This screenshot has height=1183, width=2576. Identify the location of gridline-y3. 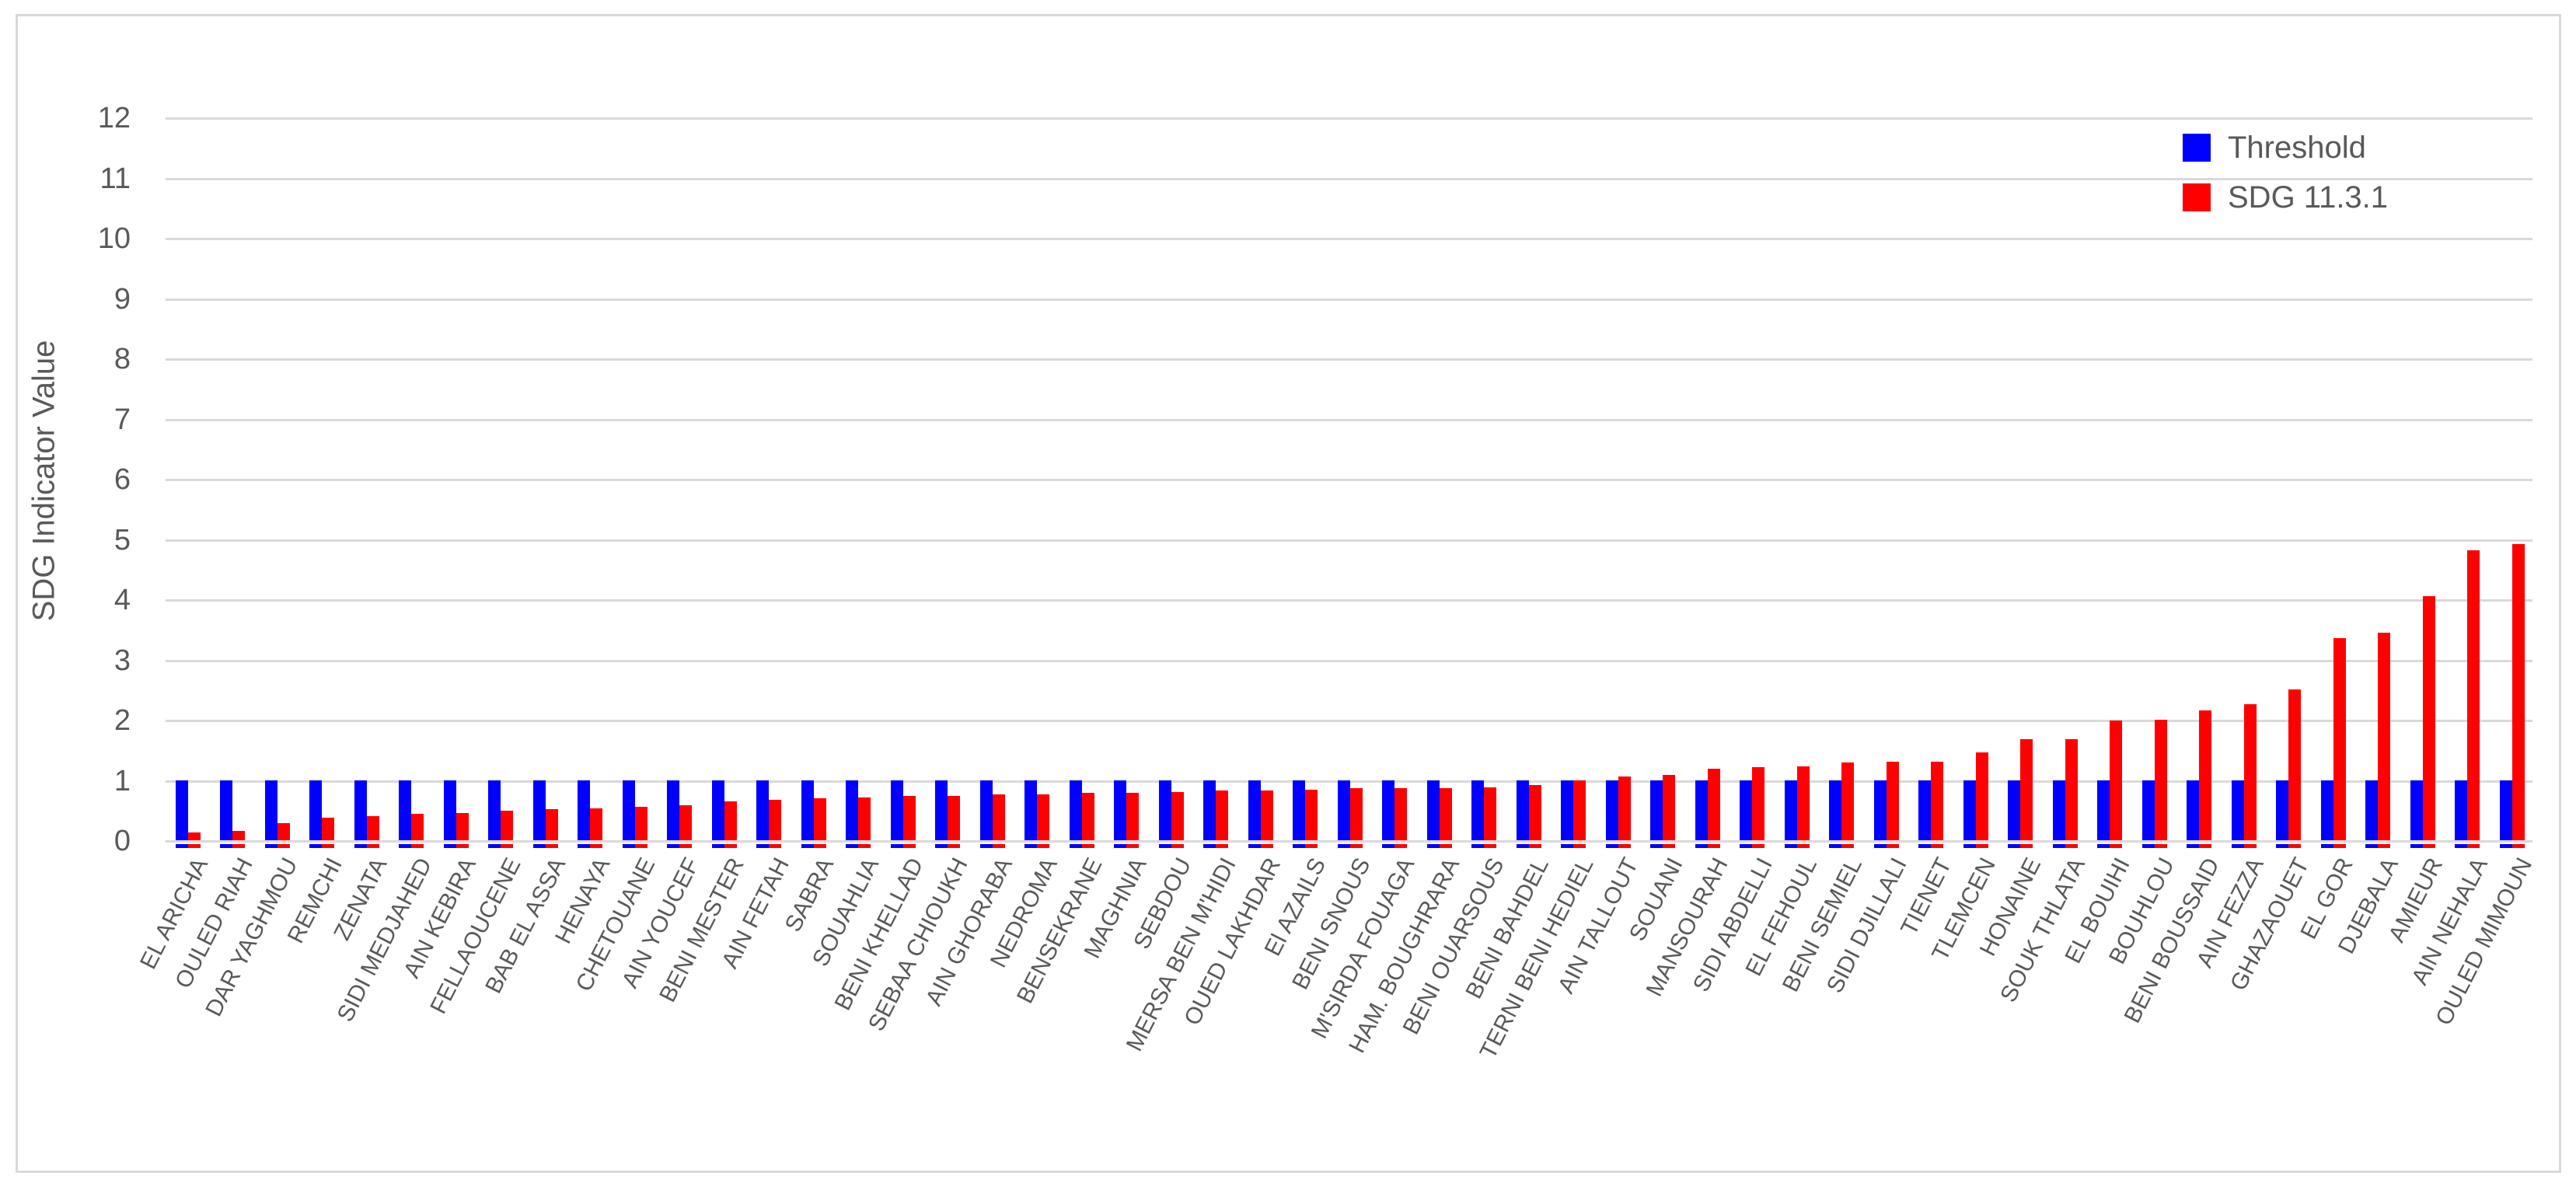
(1349, 660).